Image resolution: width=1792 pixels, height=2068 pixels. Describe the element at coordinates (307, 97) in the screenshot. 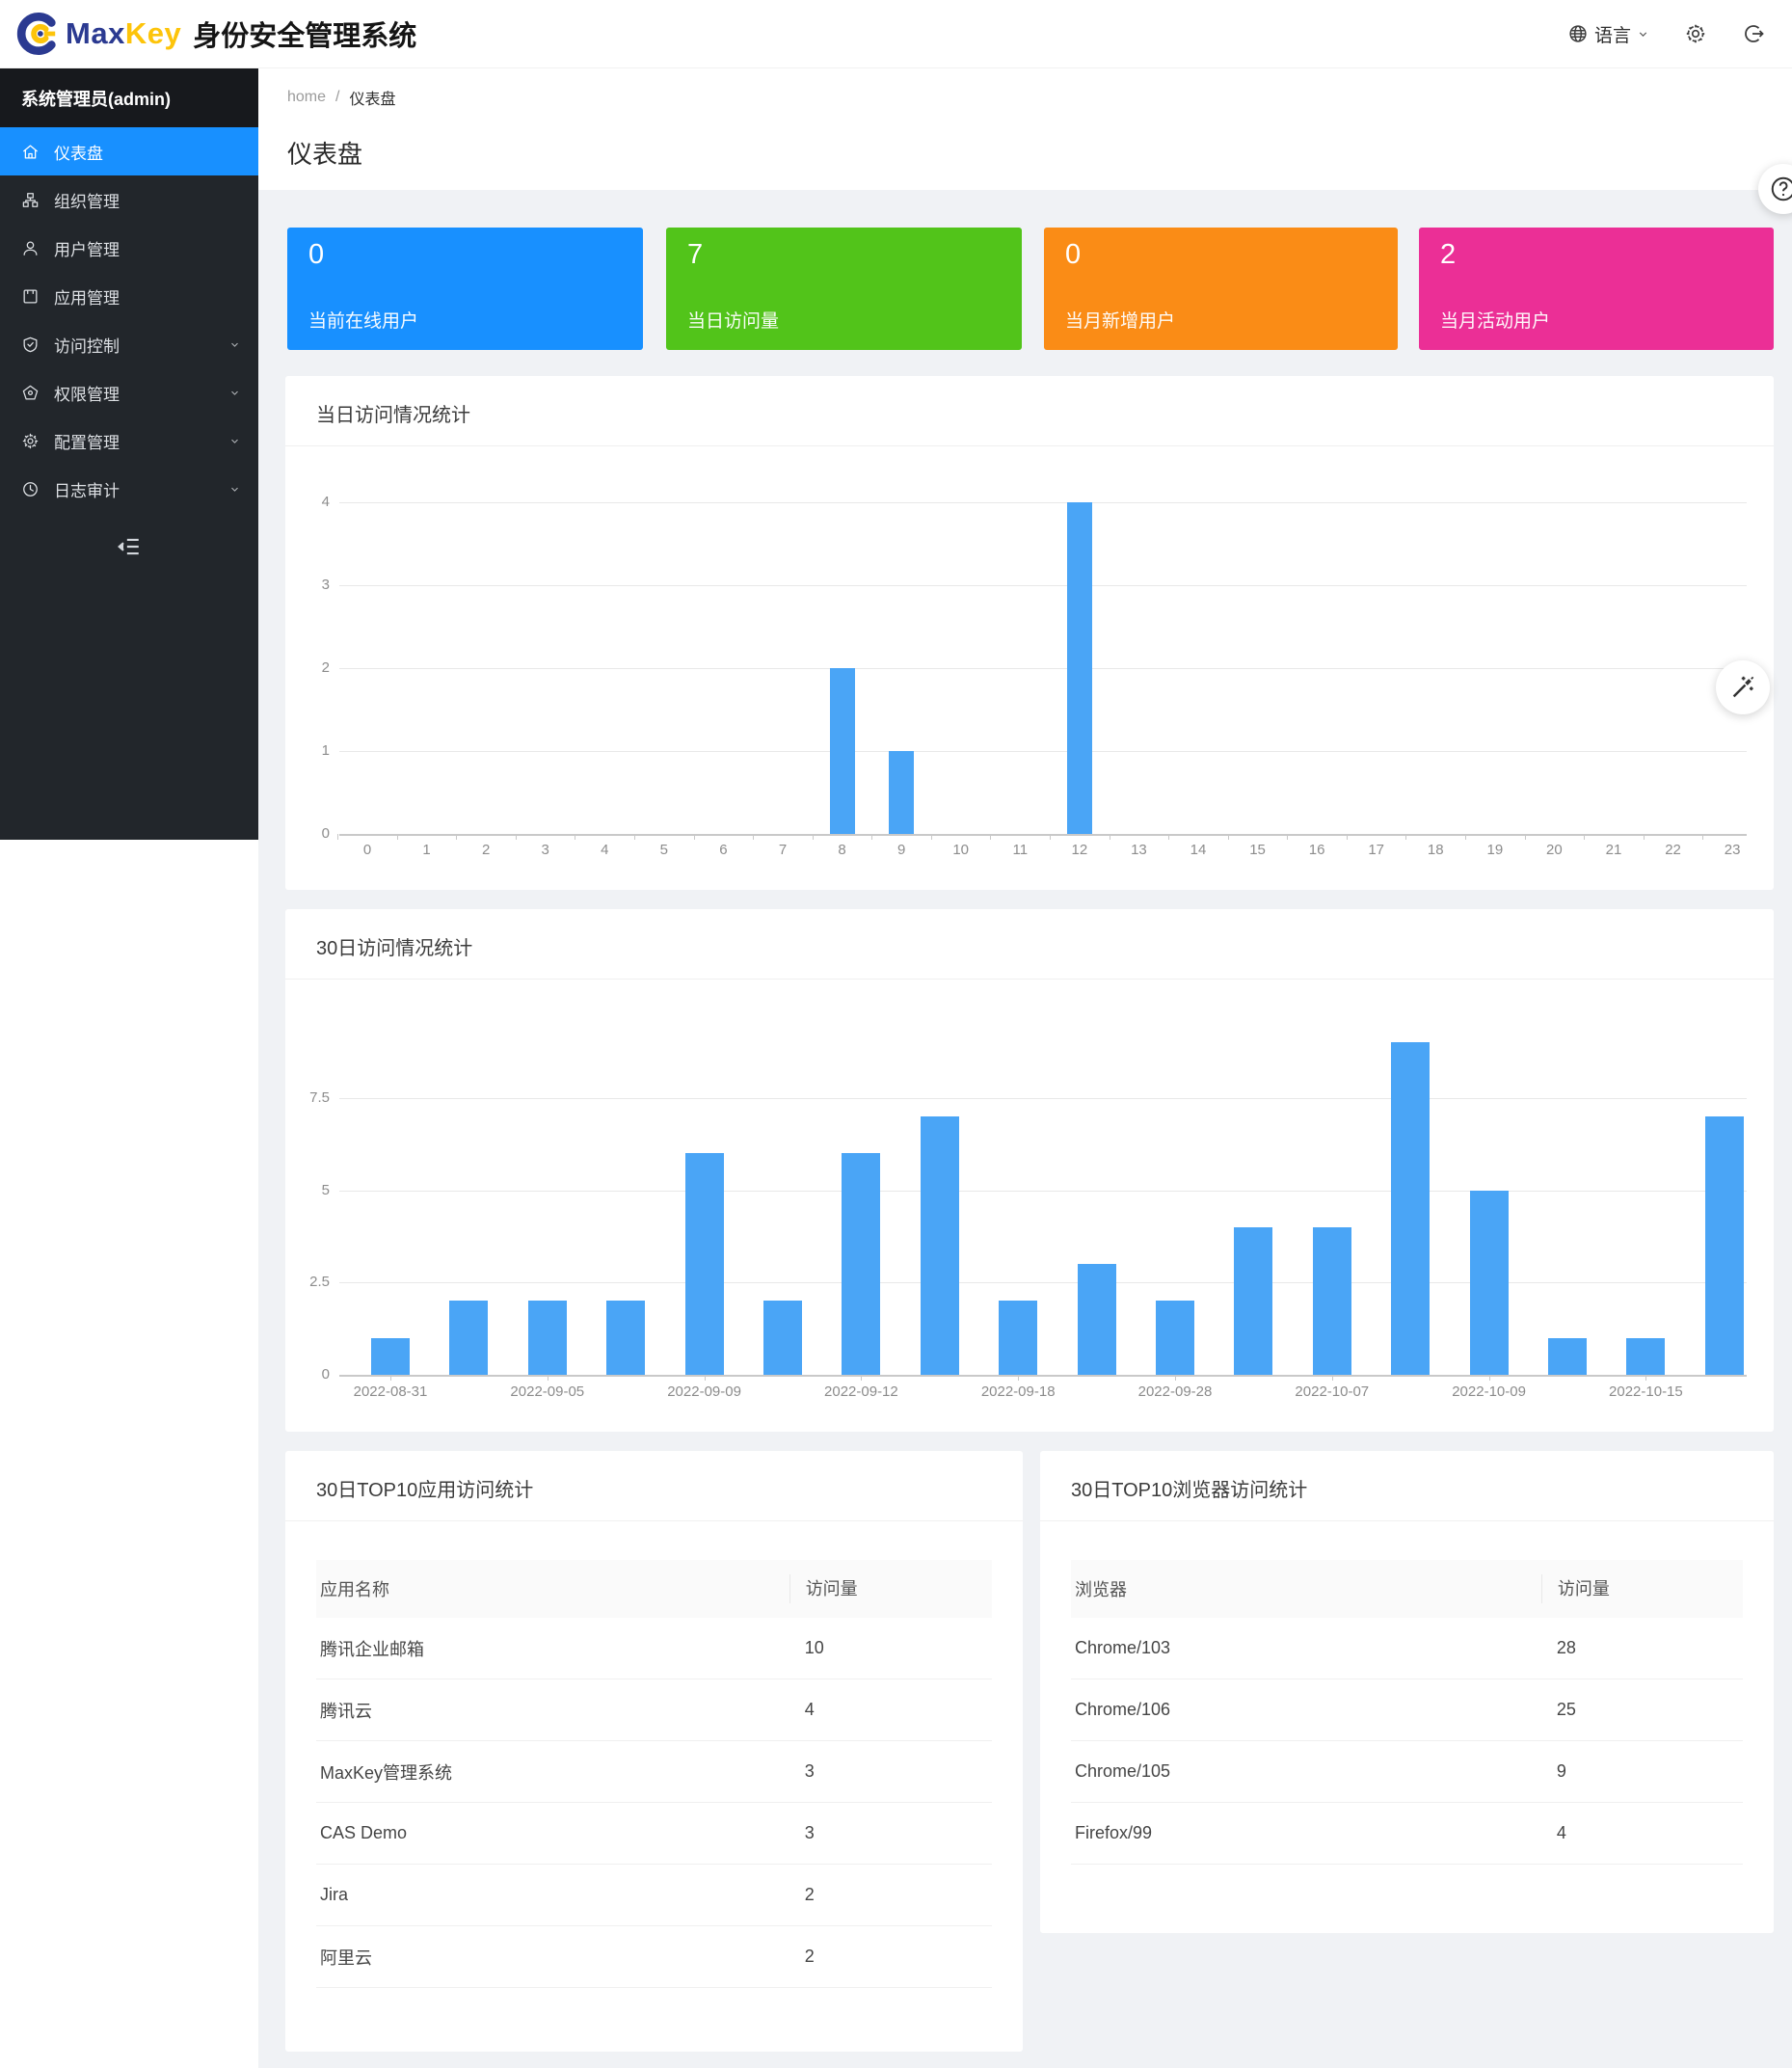

I see `breadcrumb-home-link: home` at that location.